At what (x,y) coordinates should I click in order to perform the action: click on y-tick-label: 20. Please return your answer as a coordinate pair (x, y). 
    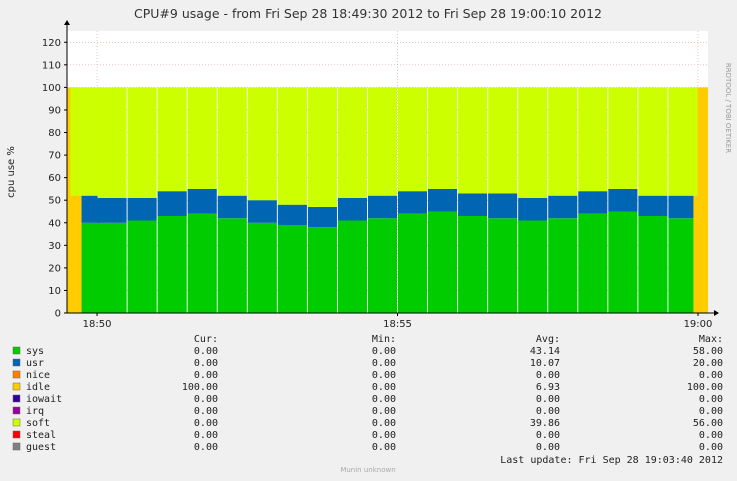
    Looking at the image, I should click on (54, 268).